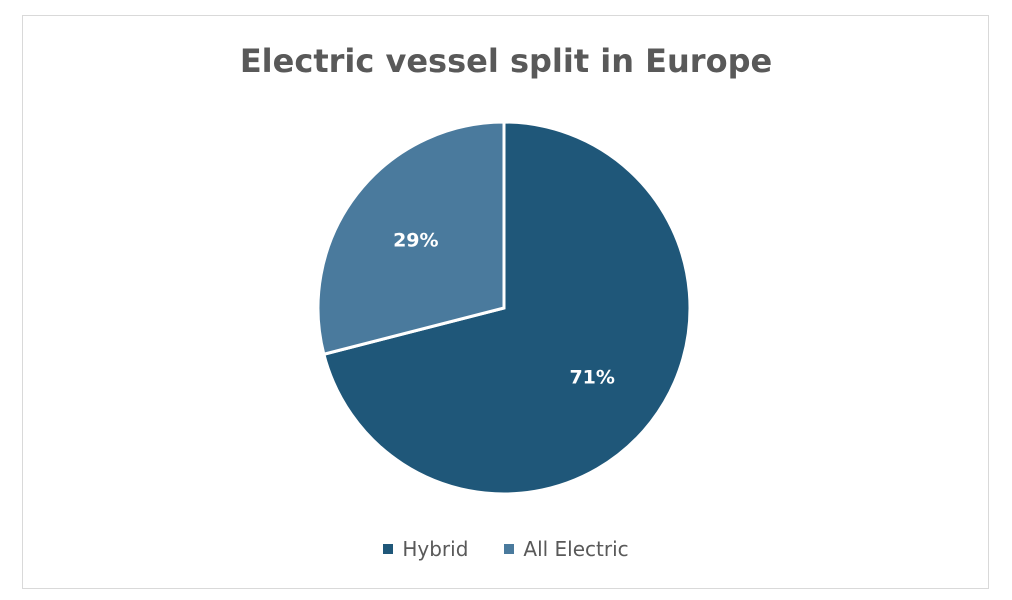 The width and height of the screenshot is (1012, 600). I want to click on legend-item: All Electric, so click(566, 549).